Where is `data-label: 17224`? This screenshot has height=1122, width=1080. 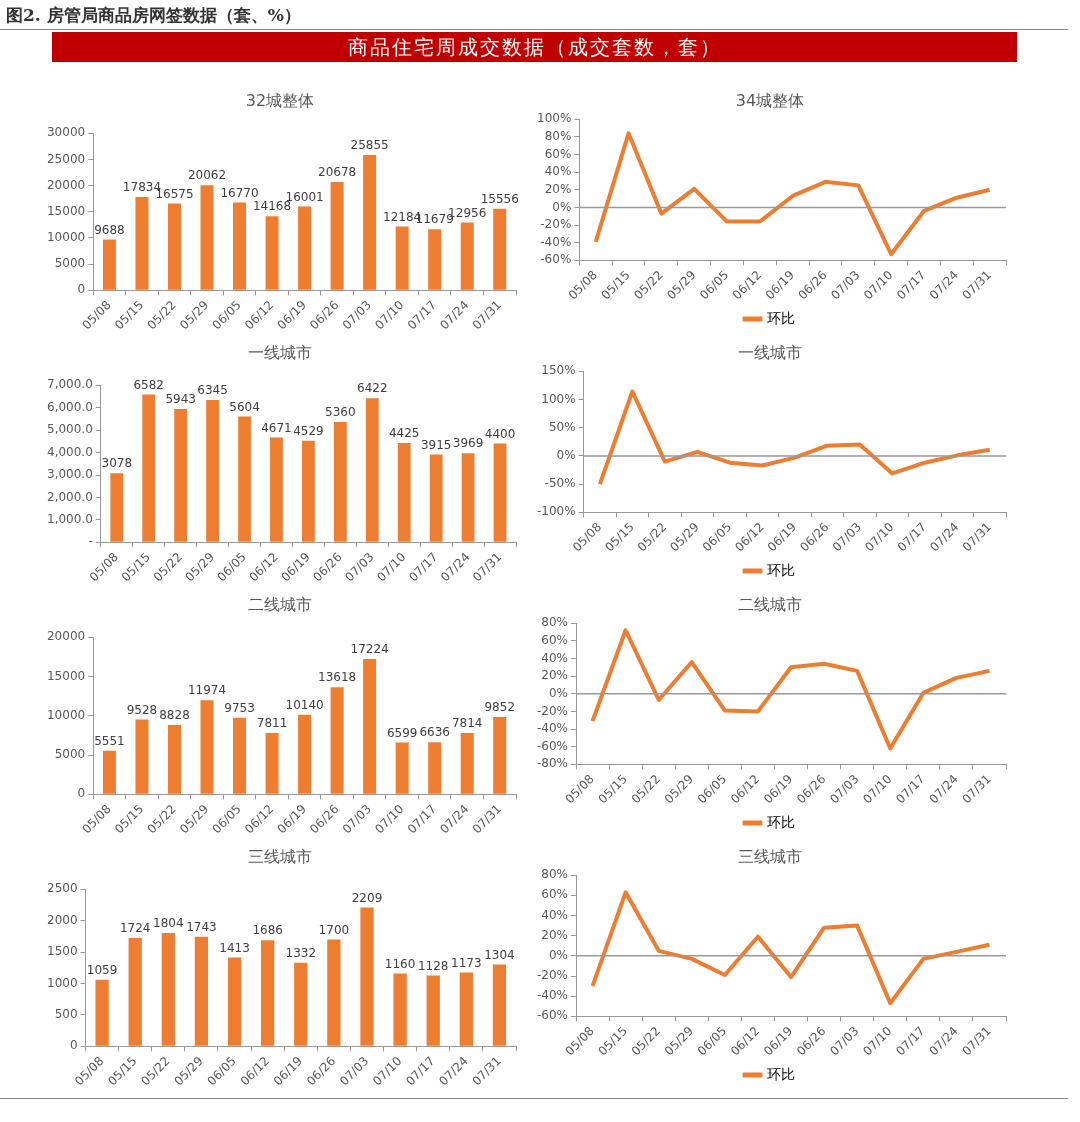
data-label: 17224 is located at coordinates (369, 649).